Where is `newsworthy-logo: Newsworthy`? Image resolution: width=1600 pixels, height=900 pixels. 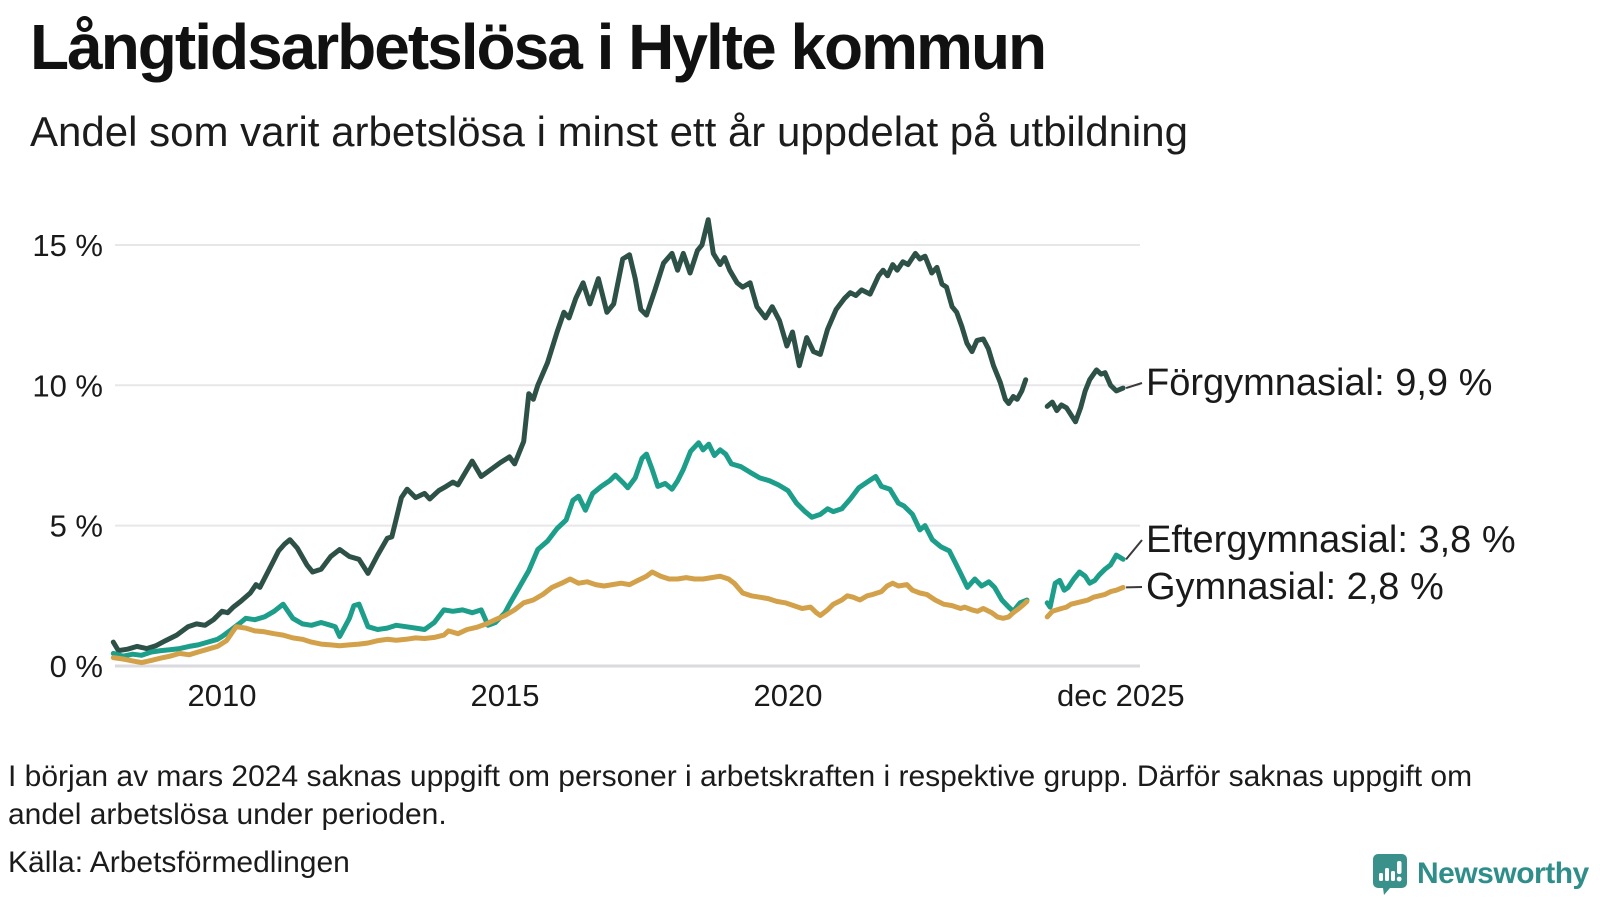 newsworthy-logo: Newsworthy is located at coordinates (1480, 874).